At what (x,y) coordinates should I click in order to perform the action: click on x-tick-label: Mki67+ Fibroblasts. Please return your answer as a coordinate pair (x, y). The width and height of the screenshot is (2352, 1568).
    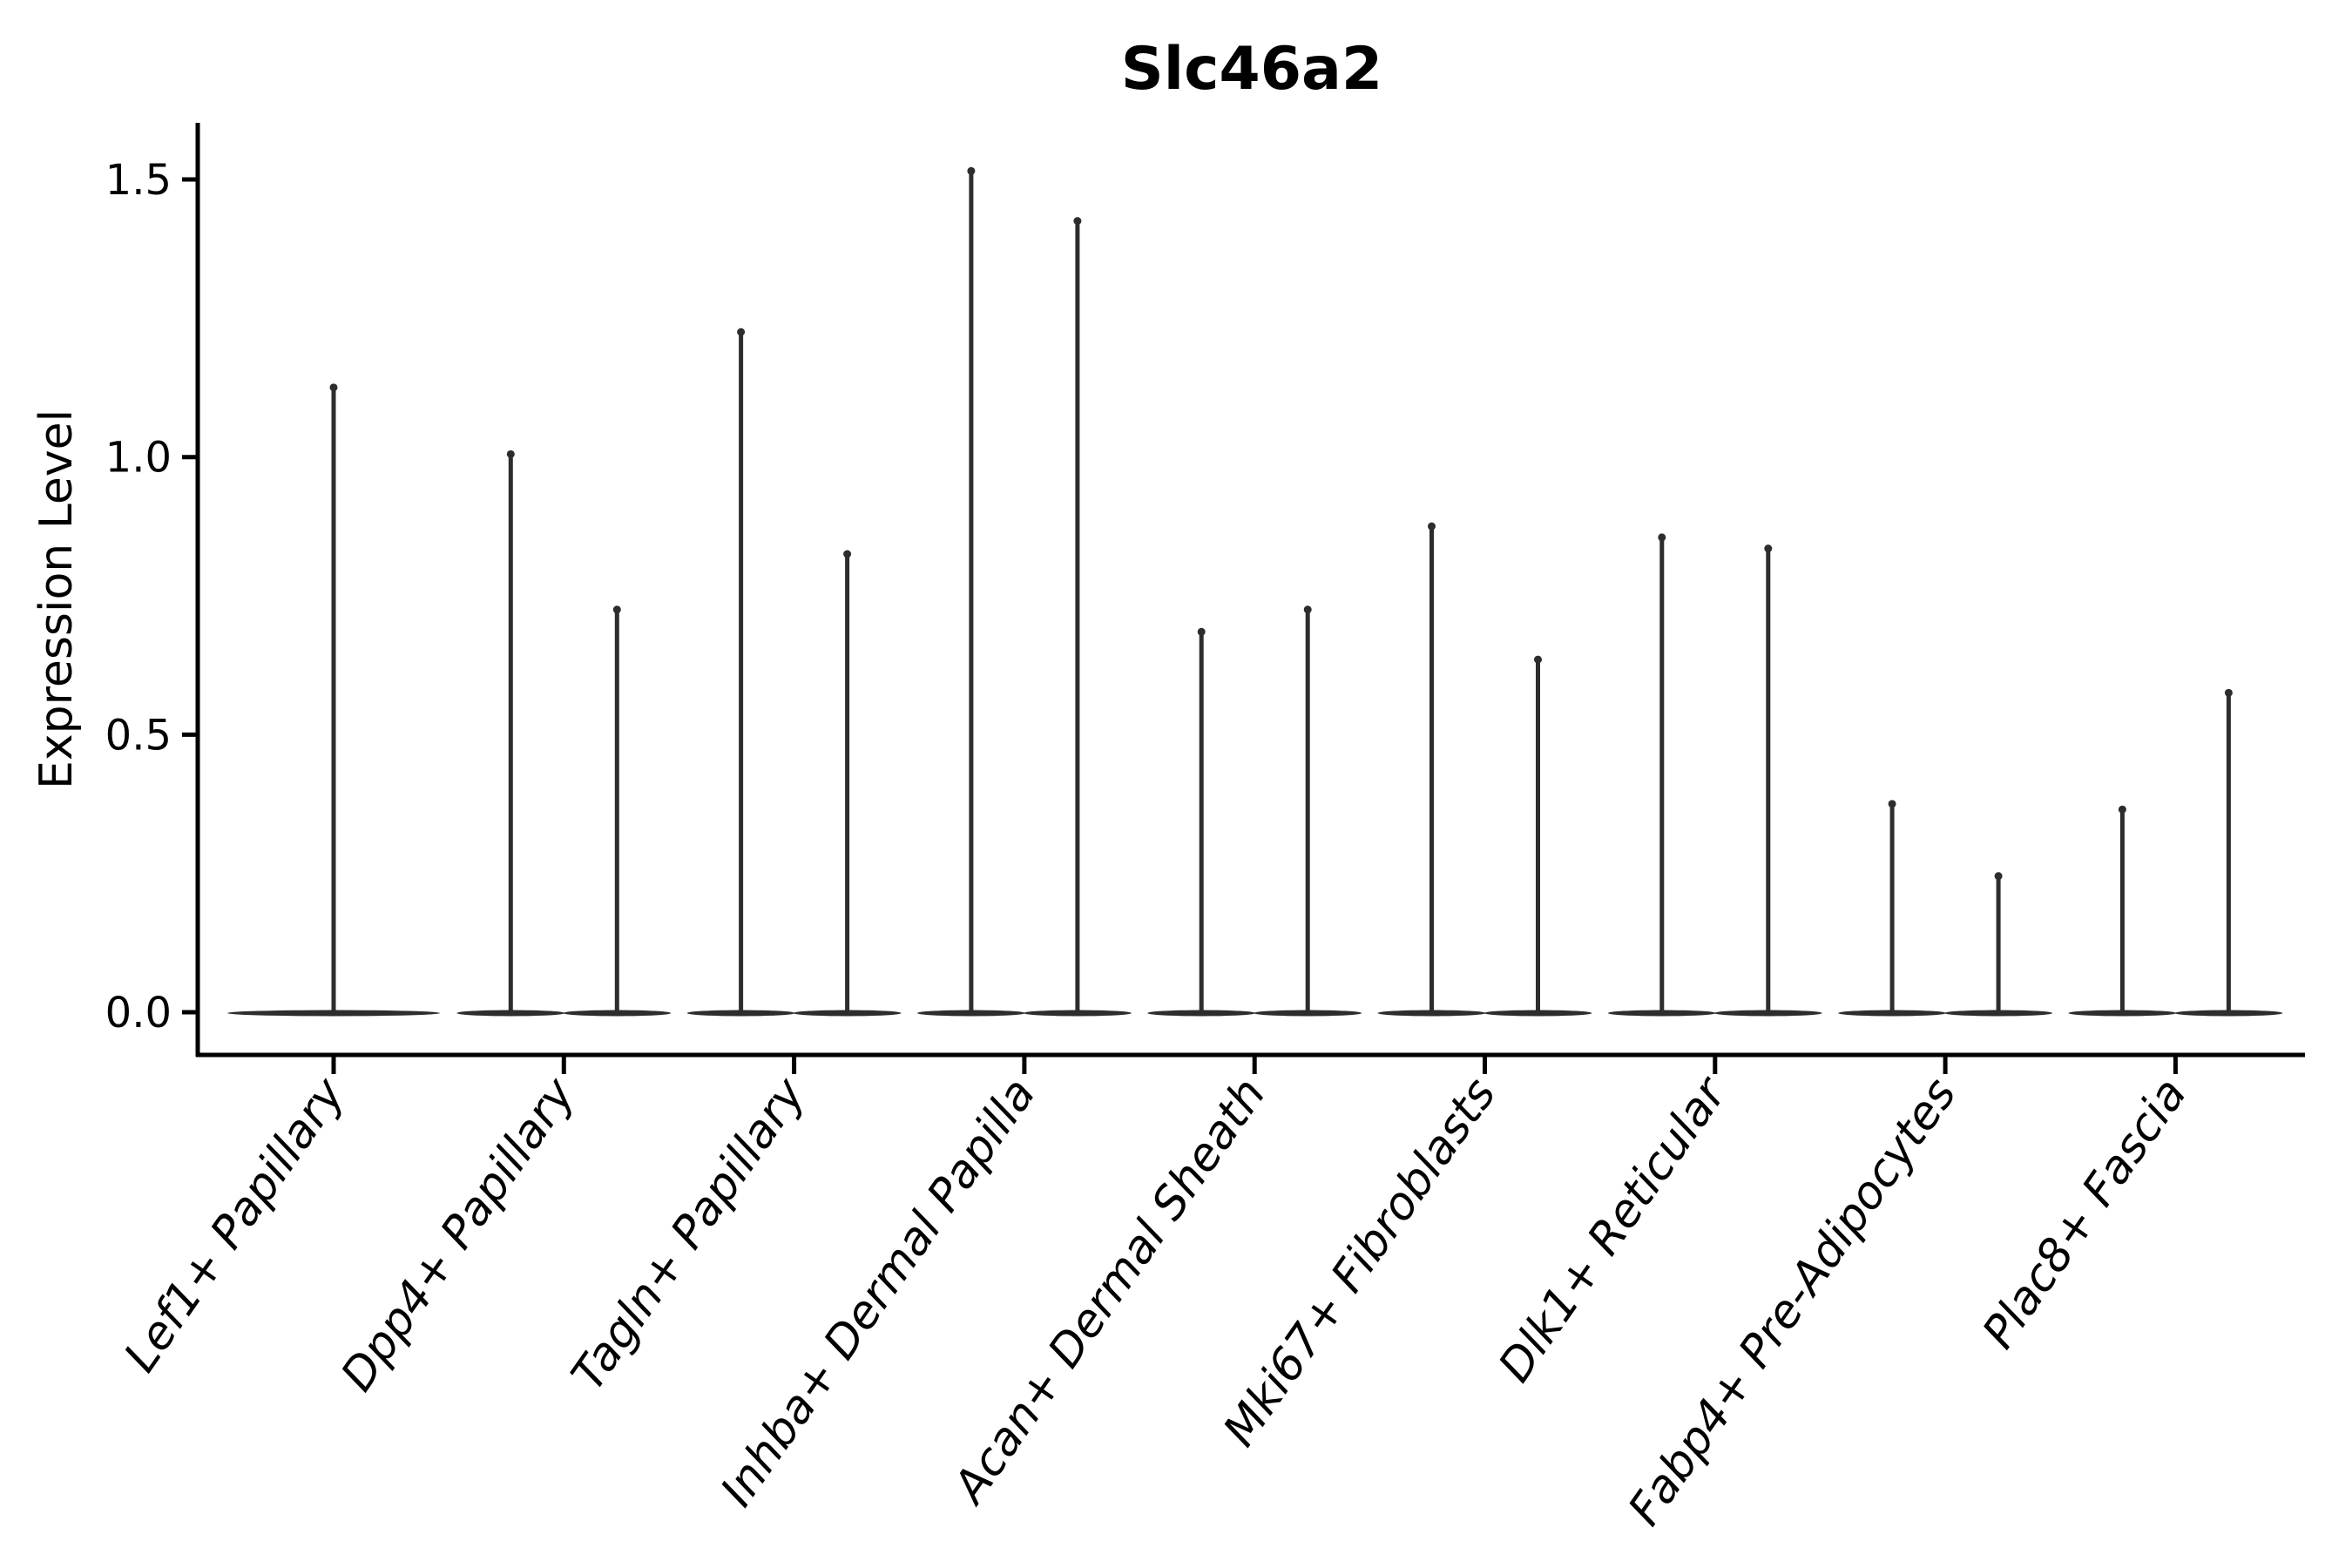
    Looking at the image, I should click on (1359, 1262).